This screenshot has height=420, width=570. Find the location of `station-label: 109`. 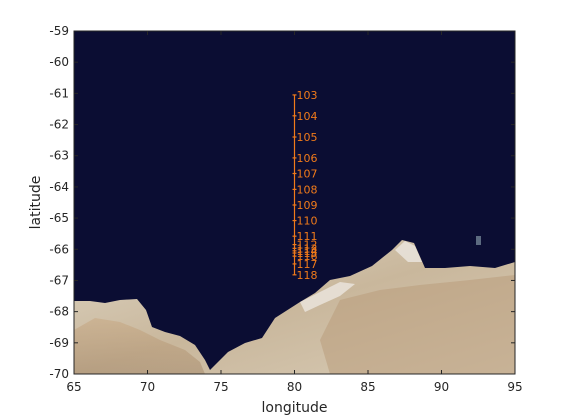

station-label: 109 is located at coordinates (307, 205).